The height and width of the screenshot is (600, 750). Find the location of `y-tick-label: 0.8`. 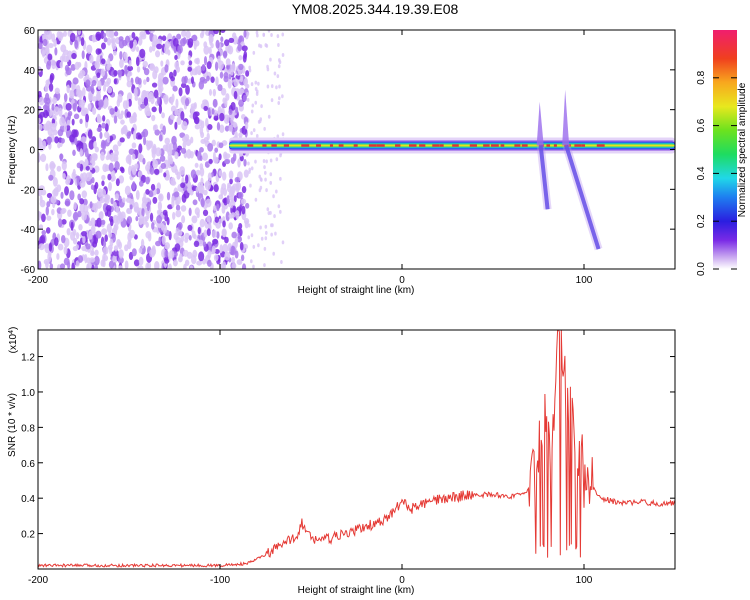

y-tick-label: 0.8 is located at coordinates (28, 428).